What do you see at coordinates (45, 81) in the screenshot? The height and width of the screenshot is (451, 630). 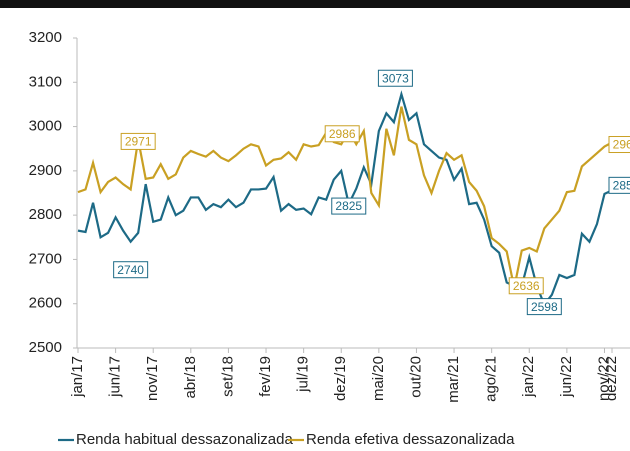 I see `y-tick-label: 3100` at bounding box center [45, 81].